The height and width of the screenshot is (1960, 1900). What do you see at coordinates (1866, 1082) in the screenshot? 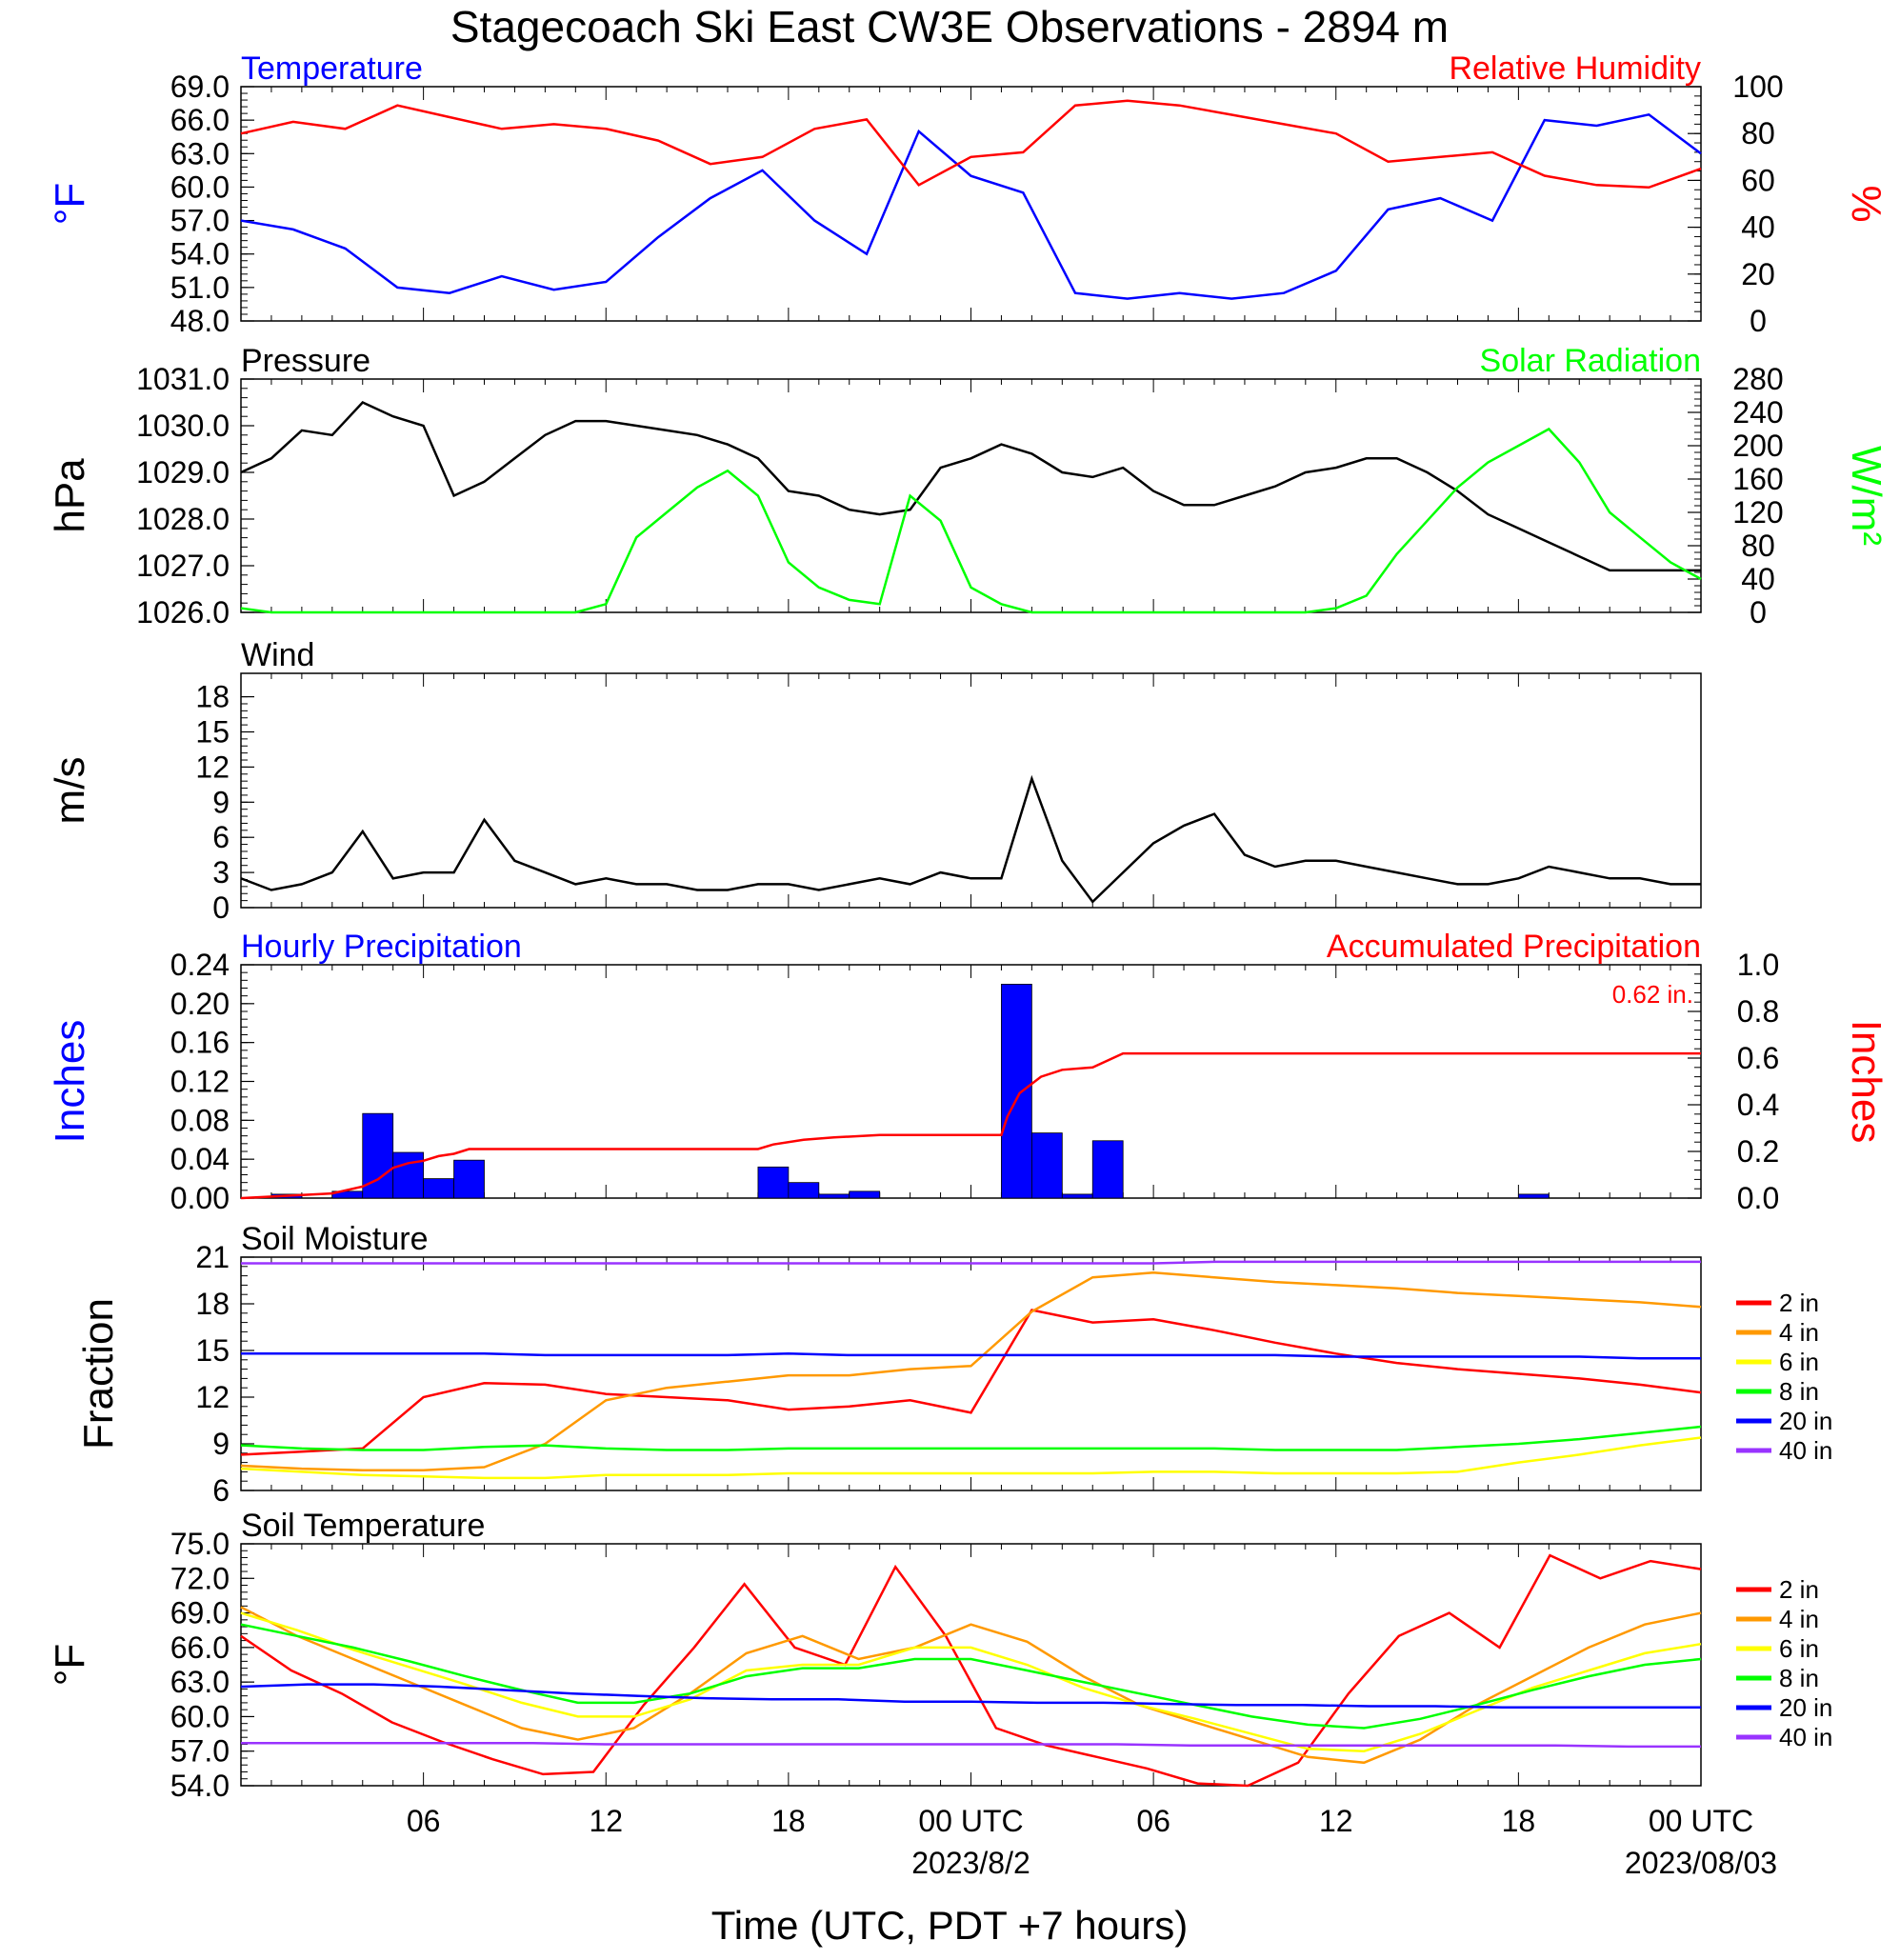
I see `precipitation-ylabel-right: Inches` at bounding box center [1866, 1082].